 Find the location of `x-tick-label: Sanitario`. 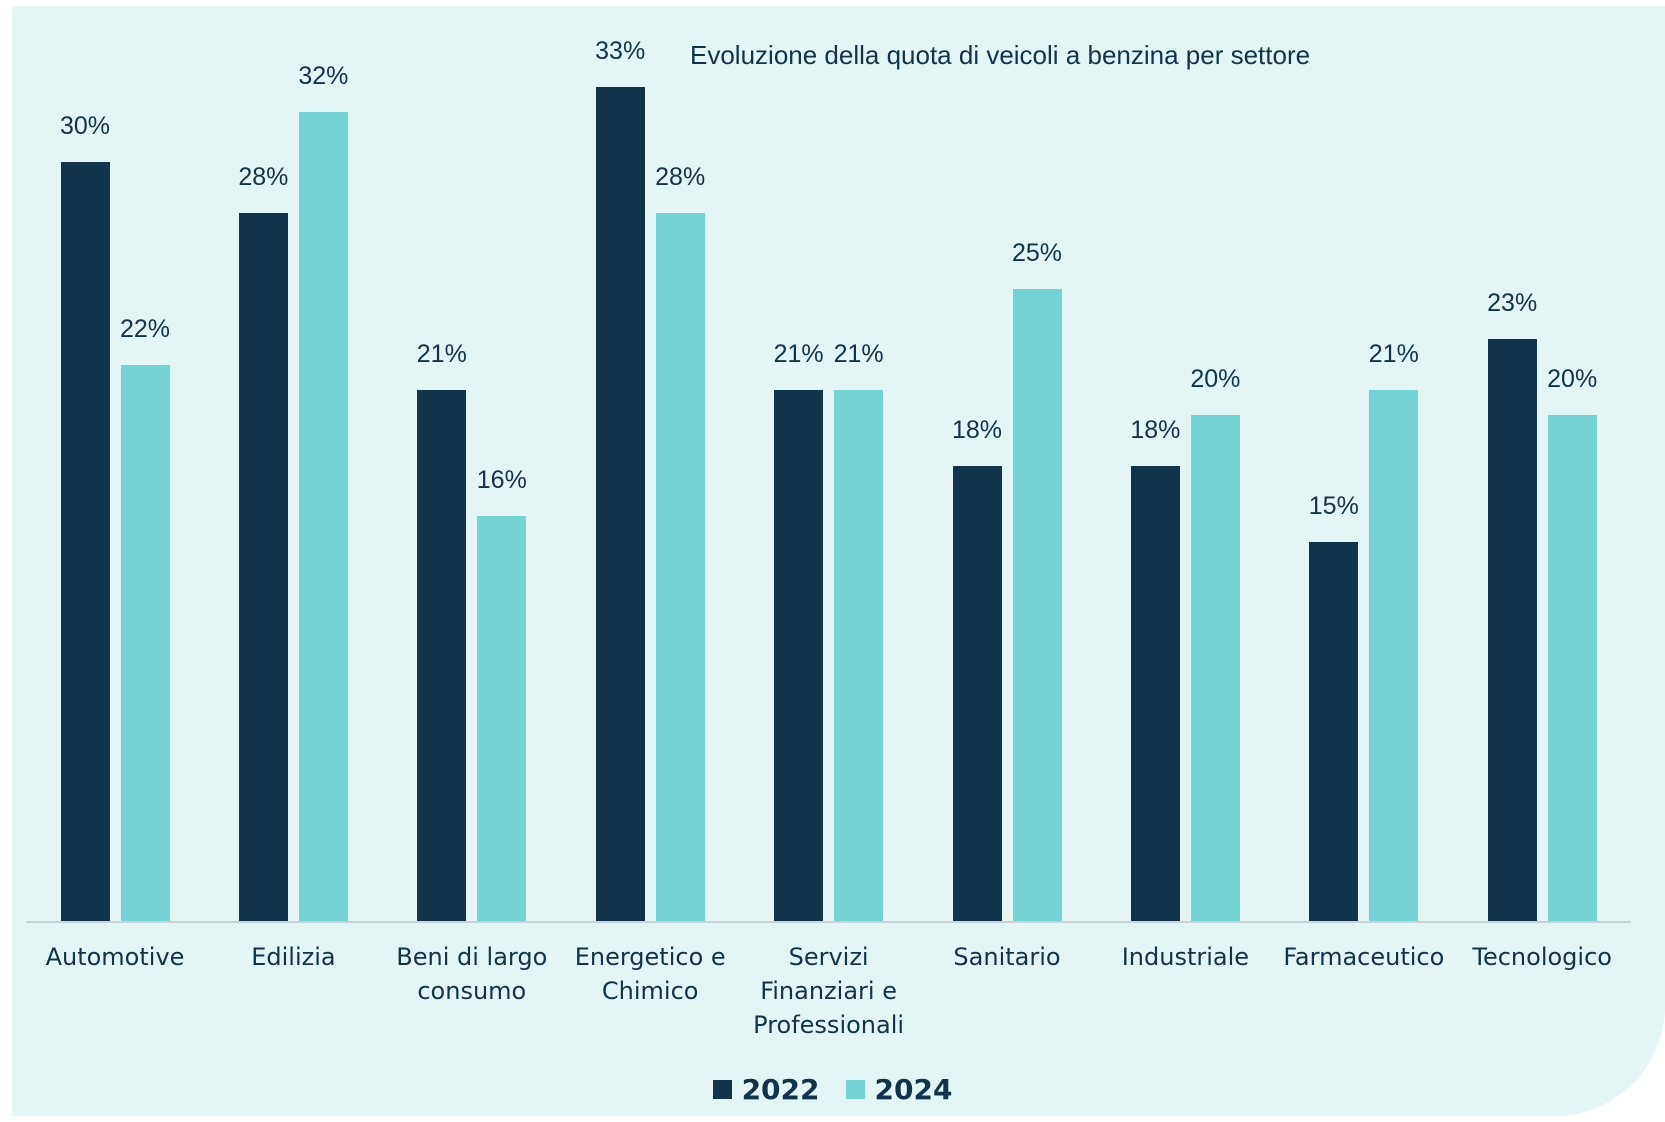

x-tick-label: Sanitario is located at coordinates (1007, 957).